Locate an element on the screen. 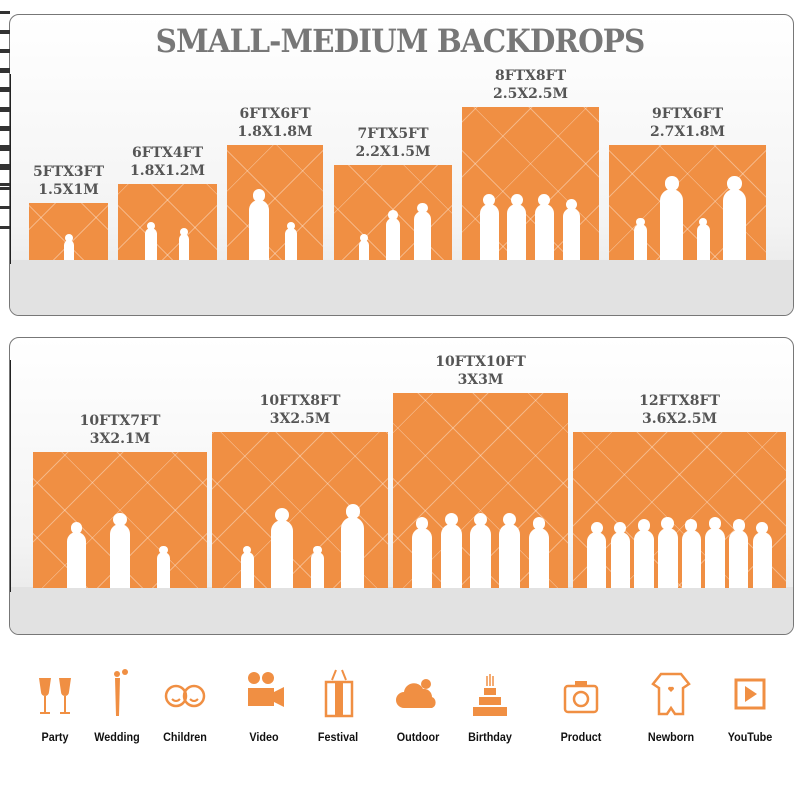  use-case-item: Product is located at coordinates (581, 706).